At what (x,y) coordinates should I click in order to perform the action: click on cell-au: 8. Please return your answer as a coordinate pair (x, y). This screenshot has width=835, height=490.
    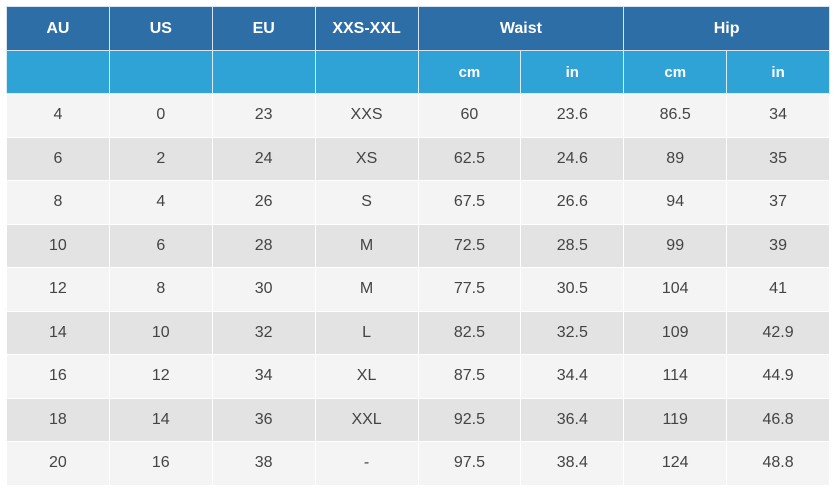
    Looking at the image, I should click on (58, 202).